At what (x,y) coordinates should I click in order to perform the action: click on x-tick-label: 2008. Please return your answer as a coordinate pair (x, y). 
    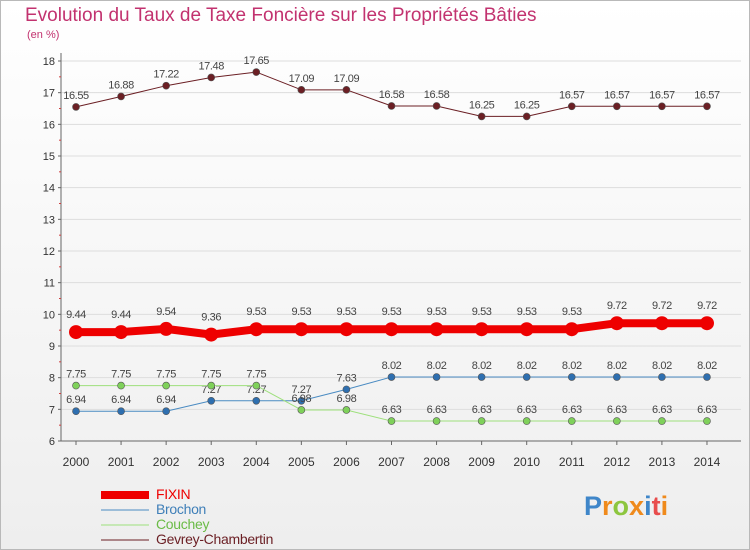
    Looking at the image, I should click on (436, 462).